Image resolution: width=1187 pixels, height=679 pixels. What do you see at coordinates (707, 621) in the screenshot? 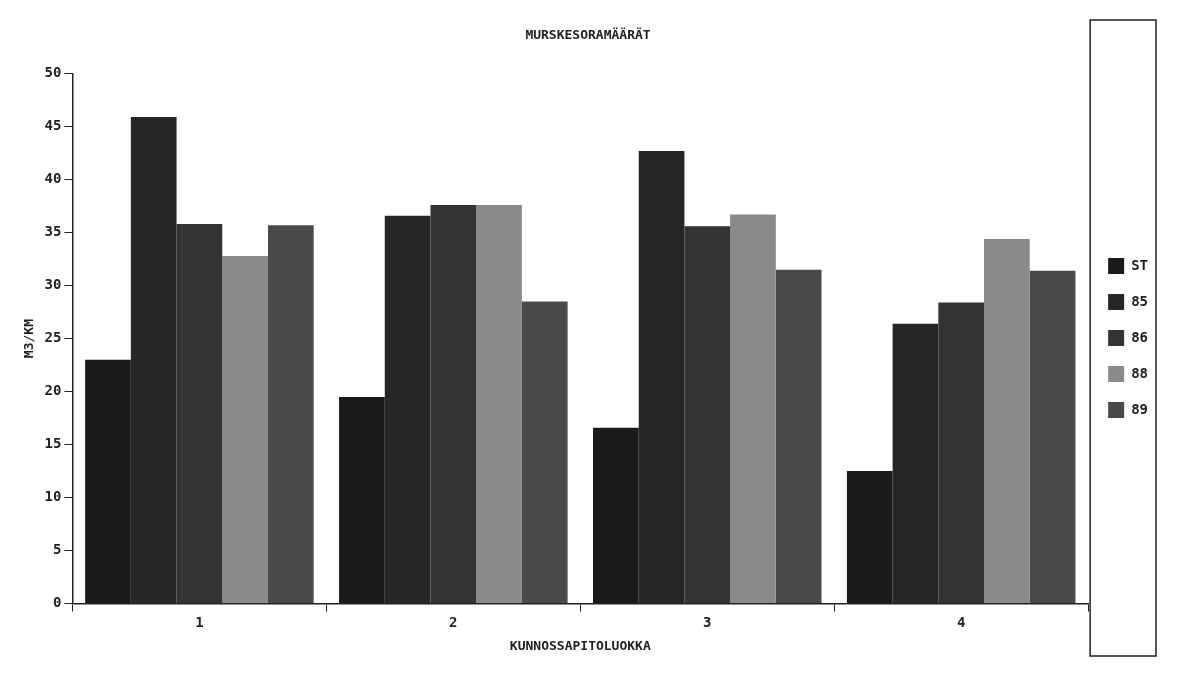
I see `x-tick-label: 3` at bounding box center [707, 621].